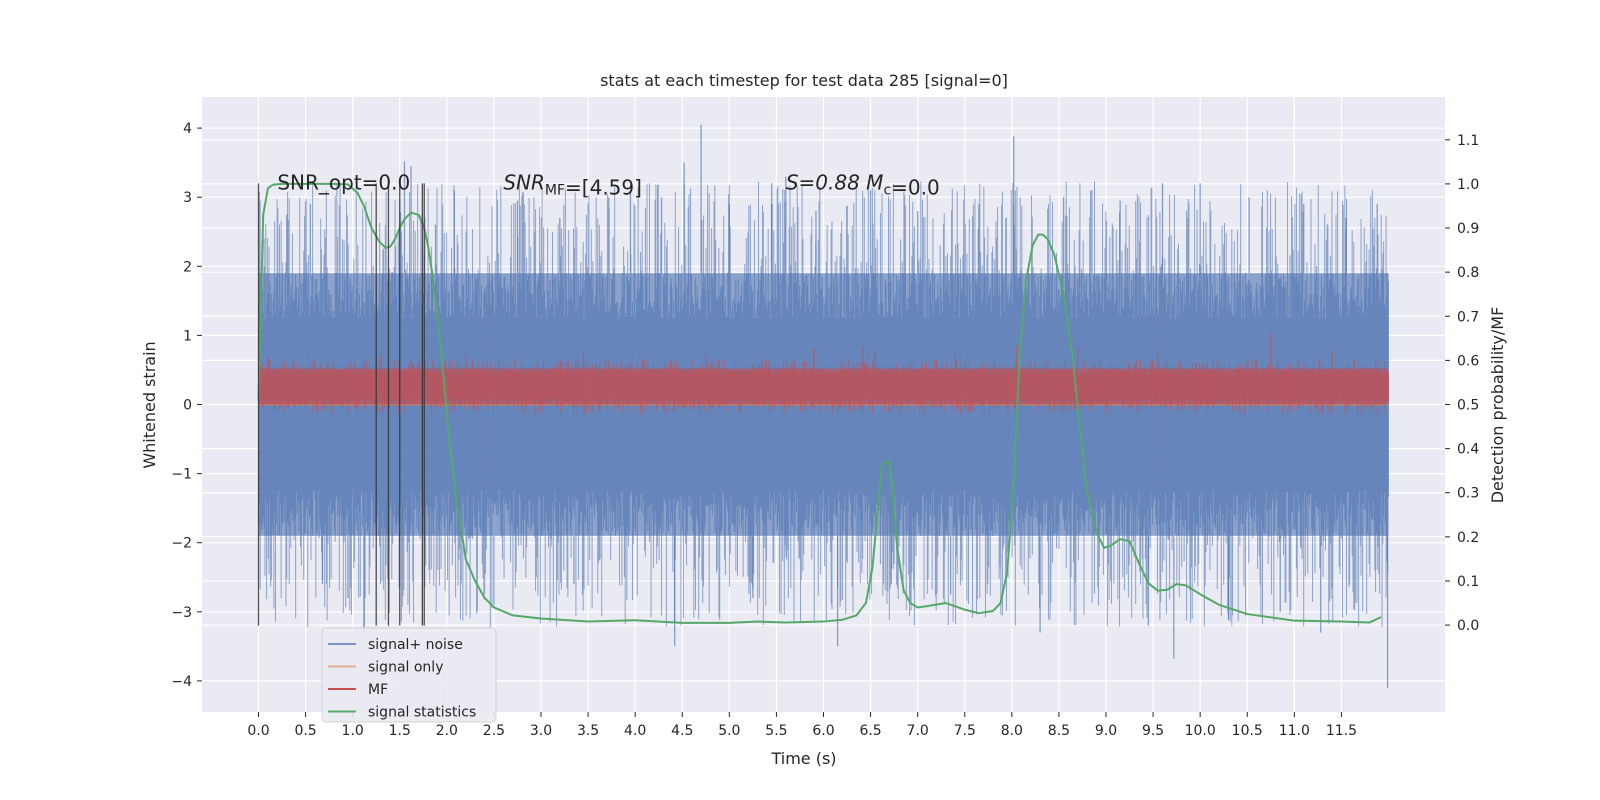 The width and height of the screenshot is (1600, 800). Describe the element at coordinates (353, 731) in the screenshot. I see `x-tick-label-2: 1.0` at that location.